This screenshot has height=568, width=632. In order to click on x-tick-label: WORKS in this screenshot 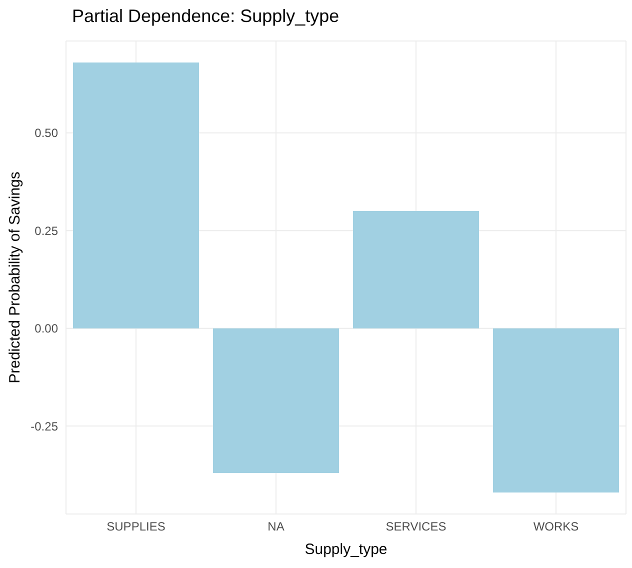, I will do `click(556, 527)`.